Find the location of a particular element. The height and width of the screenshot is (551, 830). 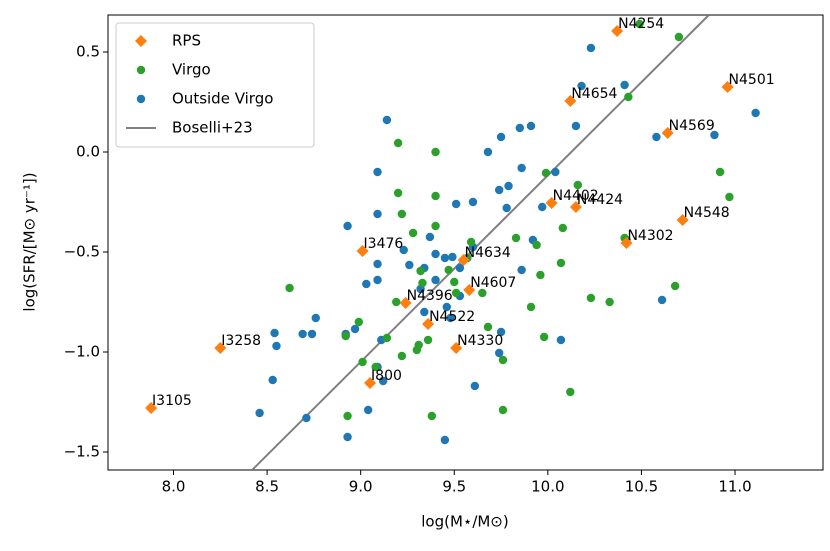

point-label: N4424 is located at coordinates (600, 200).